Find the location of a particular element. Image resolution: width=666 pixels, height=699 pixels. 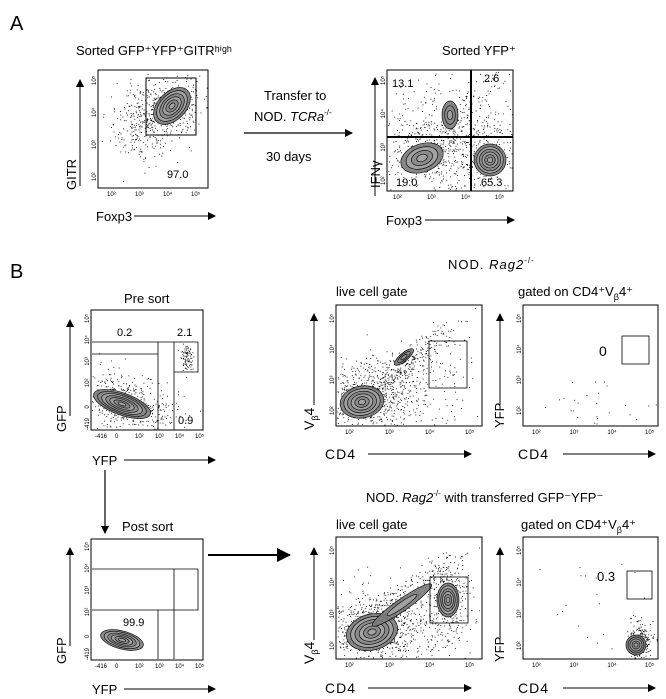

x-tick-label: 10³ is located at coordinates (389, 433).